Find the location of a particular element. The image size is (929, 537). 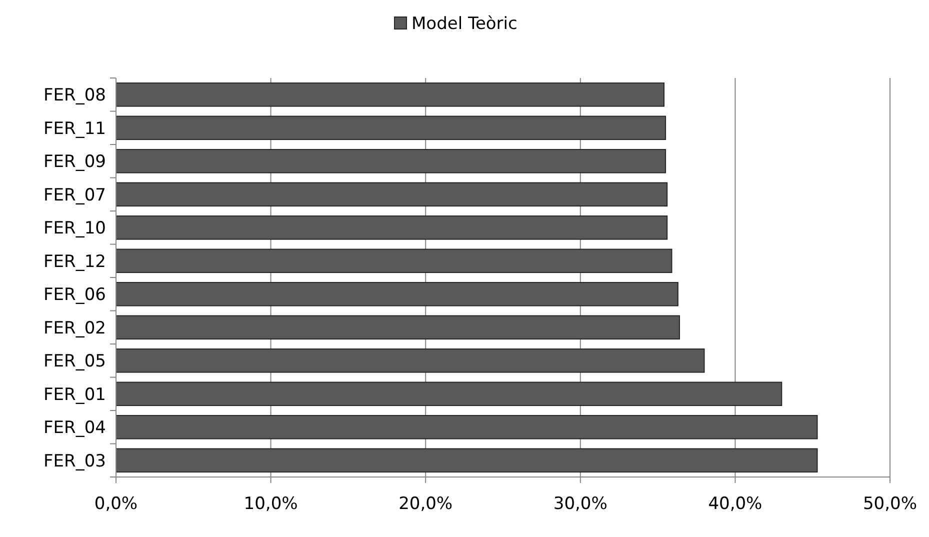

x-tick-label: 10,0% is located at coordinates (271, 504).